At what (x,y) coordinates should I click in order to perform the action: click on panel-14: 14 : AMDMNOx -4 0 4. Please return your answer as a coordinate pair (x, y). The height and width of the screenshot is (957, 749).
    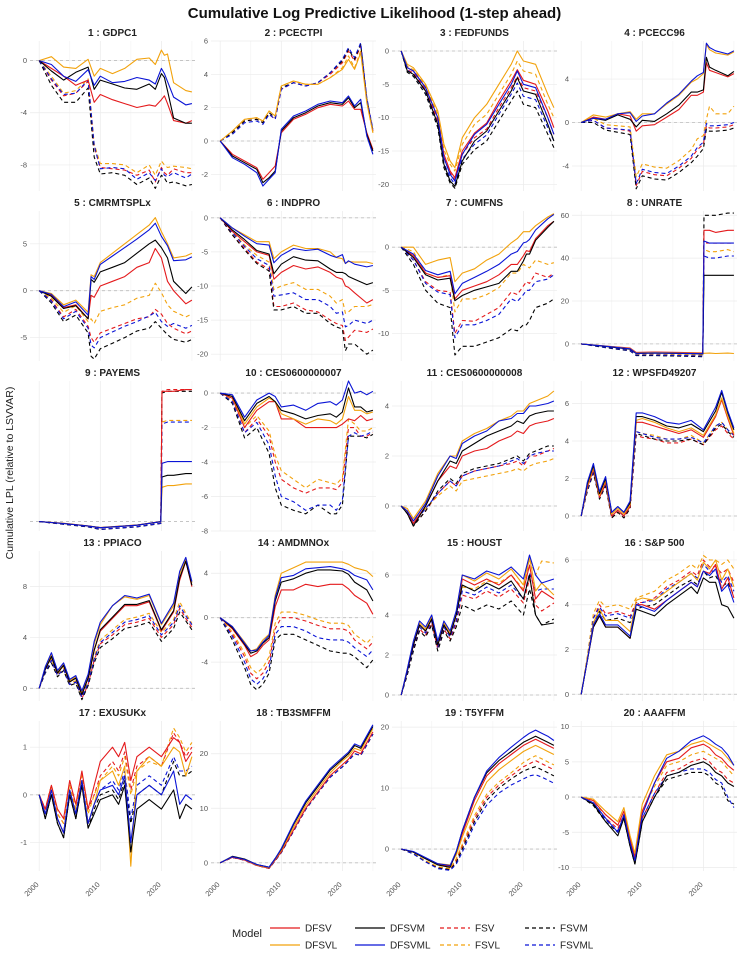
    Looking at the image, I should click on (288, 619).